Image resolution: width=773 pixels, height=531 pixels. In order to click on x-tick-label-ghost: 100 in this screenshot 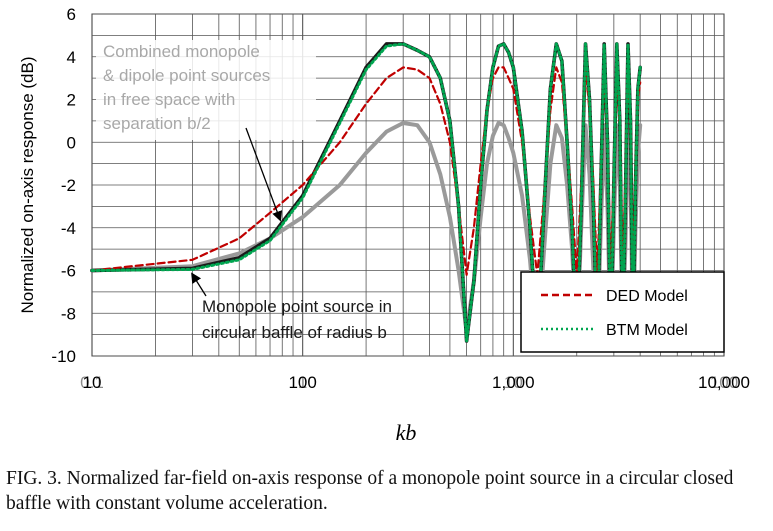, I will do `click(724, 382)`.